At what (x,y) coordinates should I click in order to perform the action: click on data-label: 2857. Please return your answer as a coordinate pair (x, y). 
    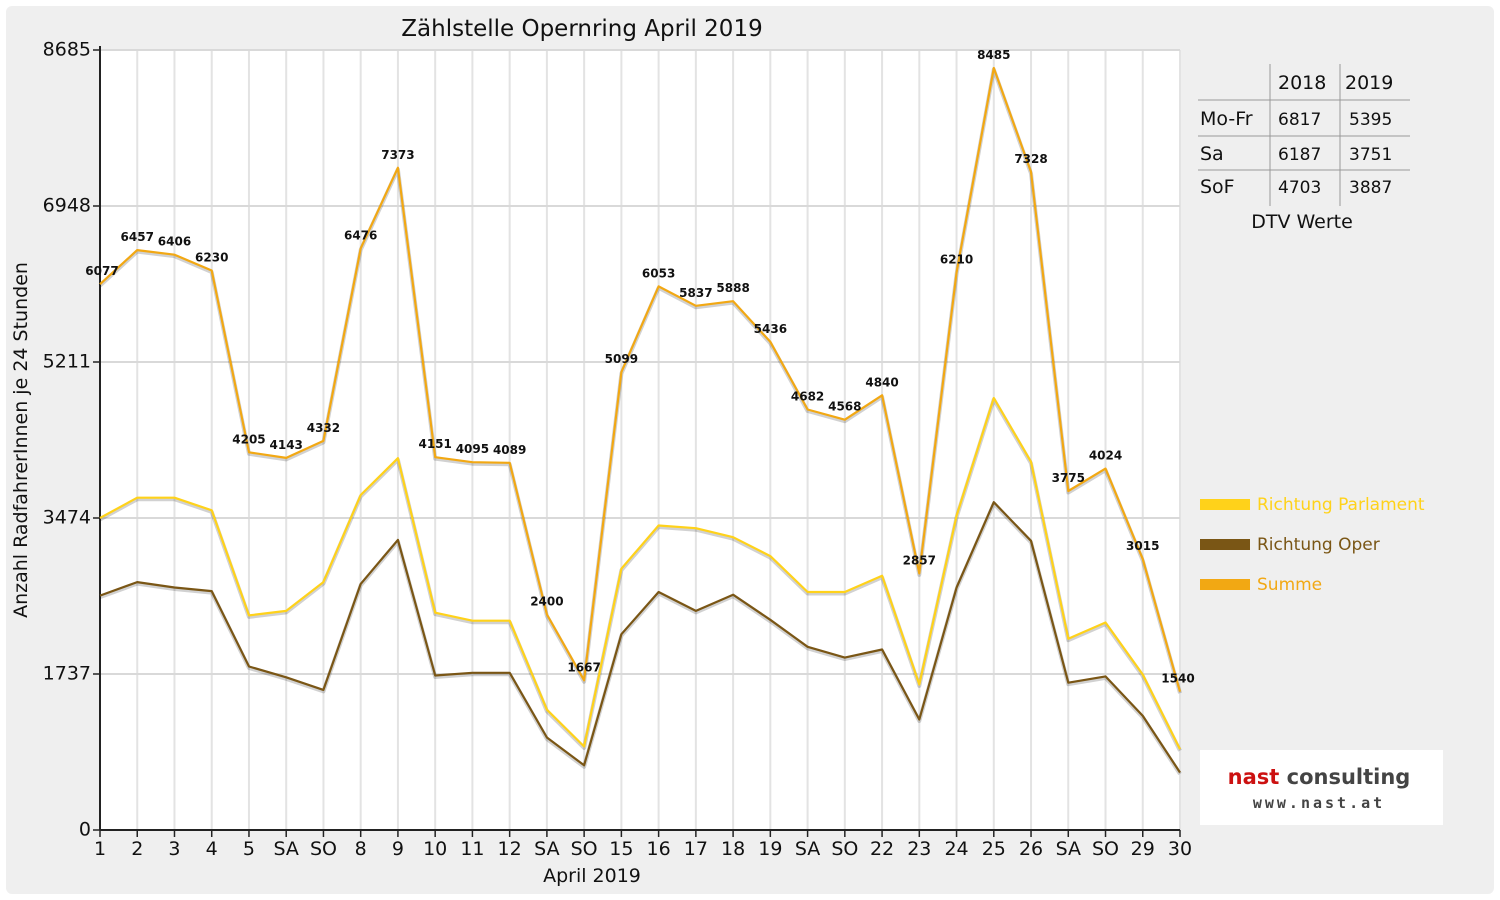
    Looking at the image, I should click on (919, 560).